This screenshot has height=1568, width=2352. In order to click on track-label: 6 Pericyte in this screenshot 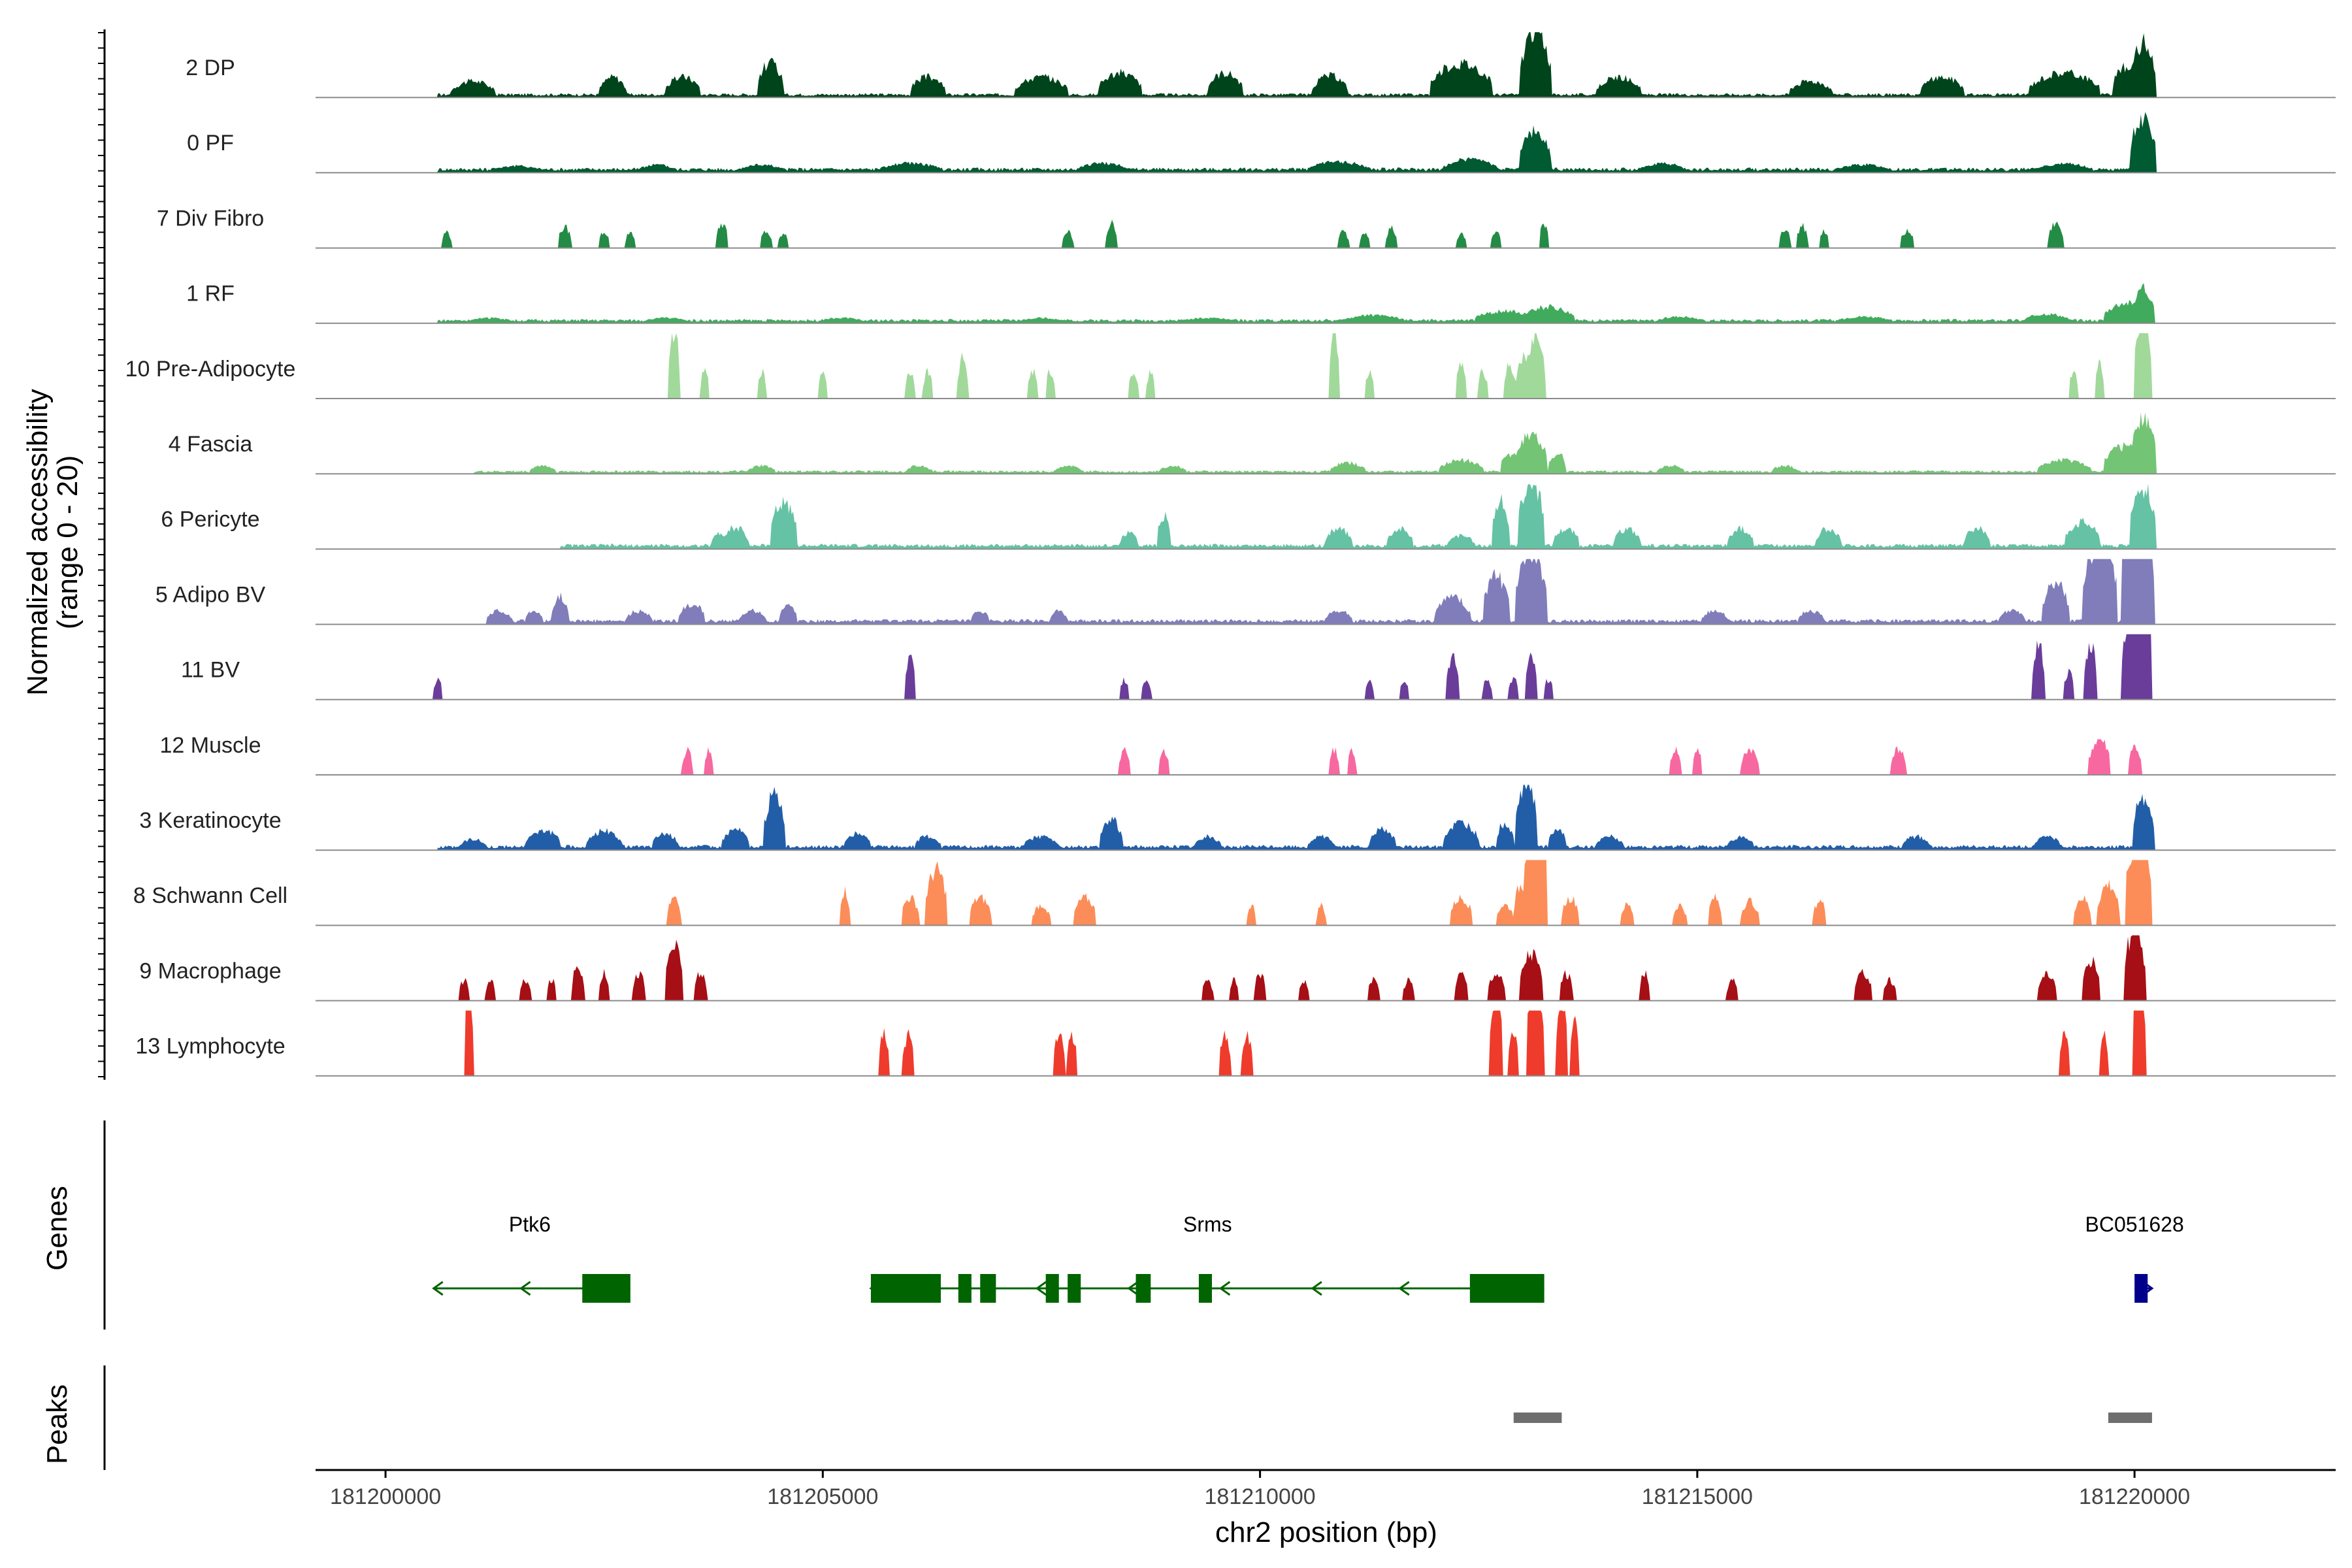, I will do `click(210, 519)`.